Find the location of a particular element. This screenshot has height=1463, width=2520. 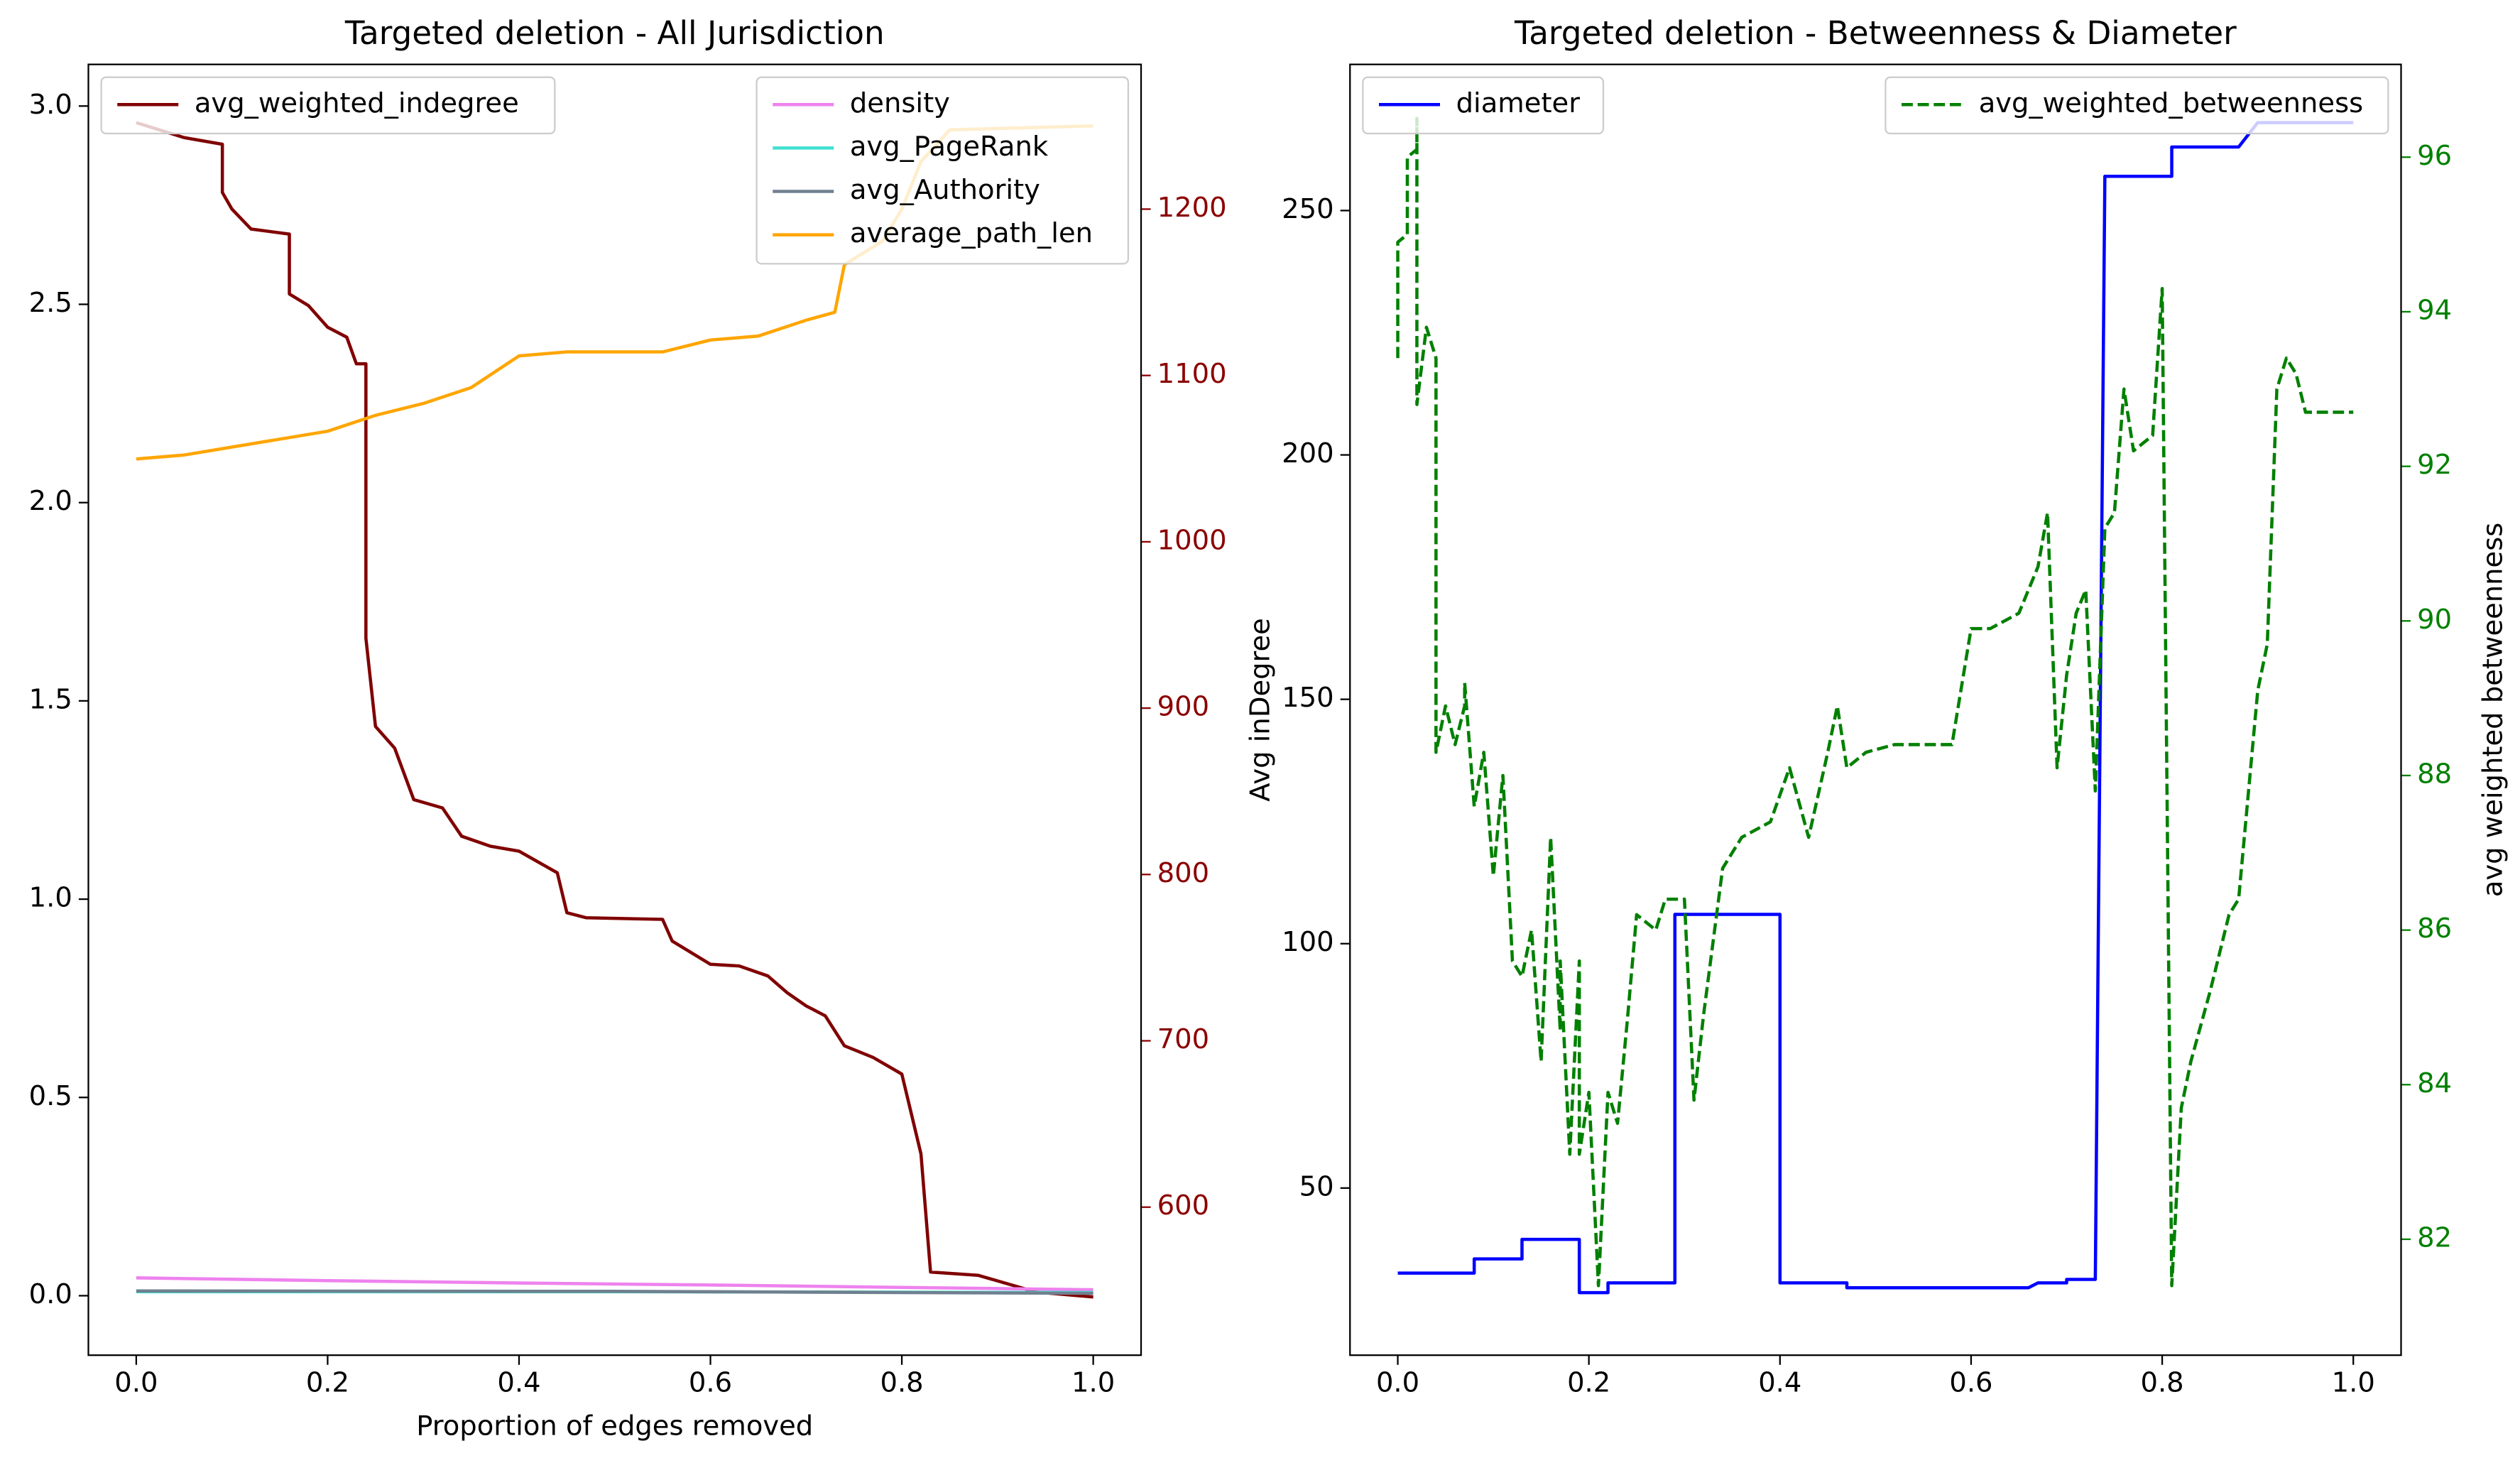

y-tick-label: 1.0 is located at coordinates (50, 898).